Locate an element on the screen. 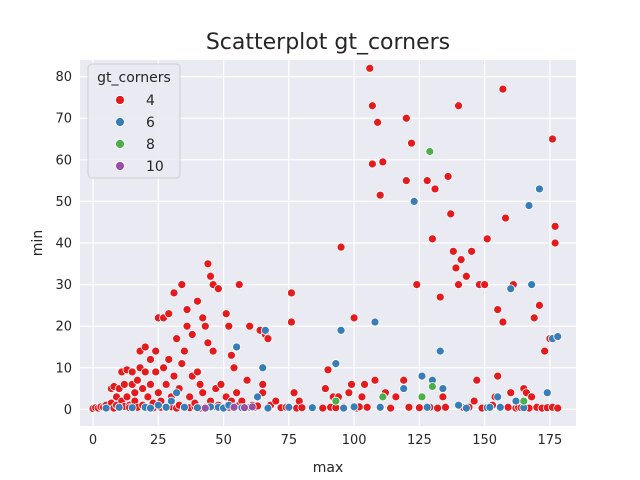  y-tick-label: 40 is located at coordinates (63, 244).